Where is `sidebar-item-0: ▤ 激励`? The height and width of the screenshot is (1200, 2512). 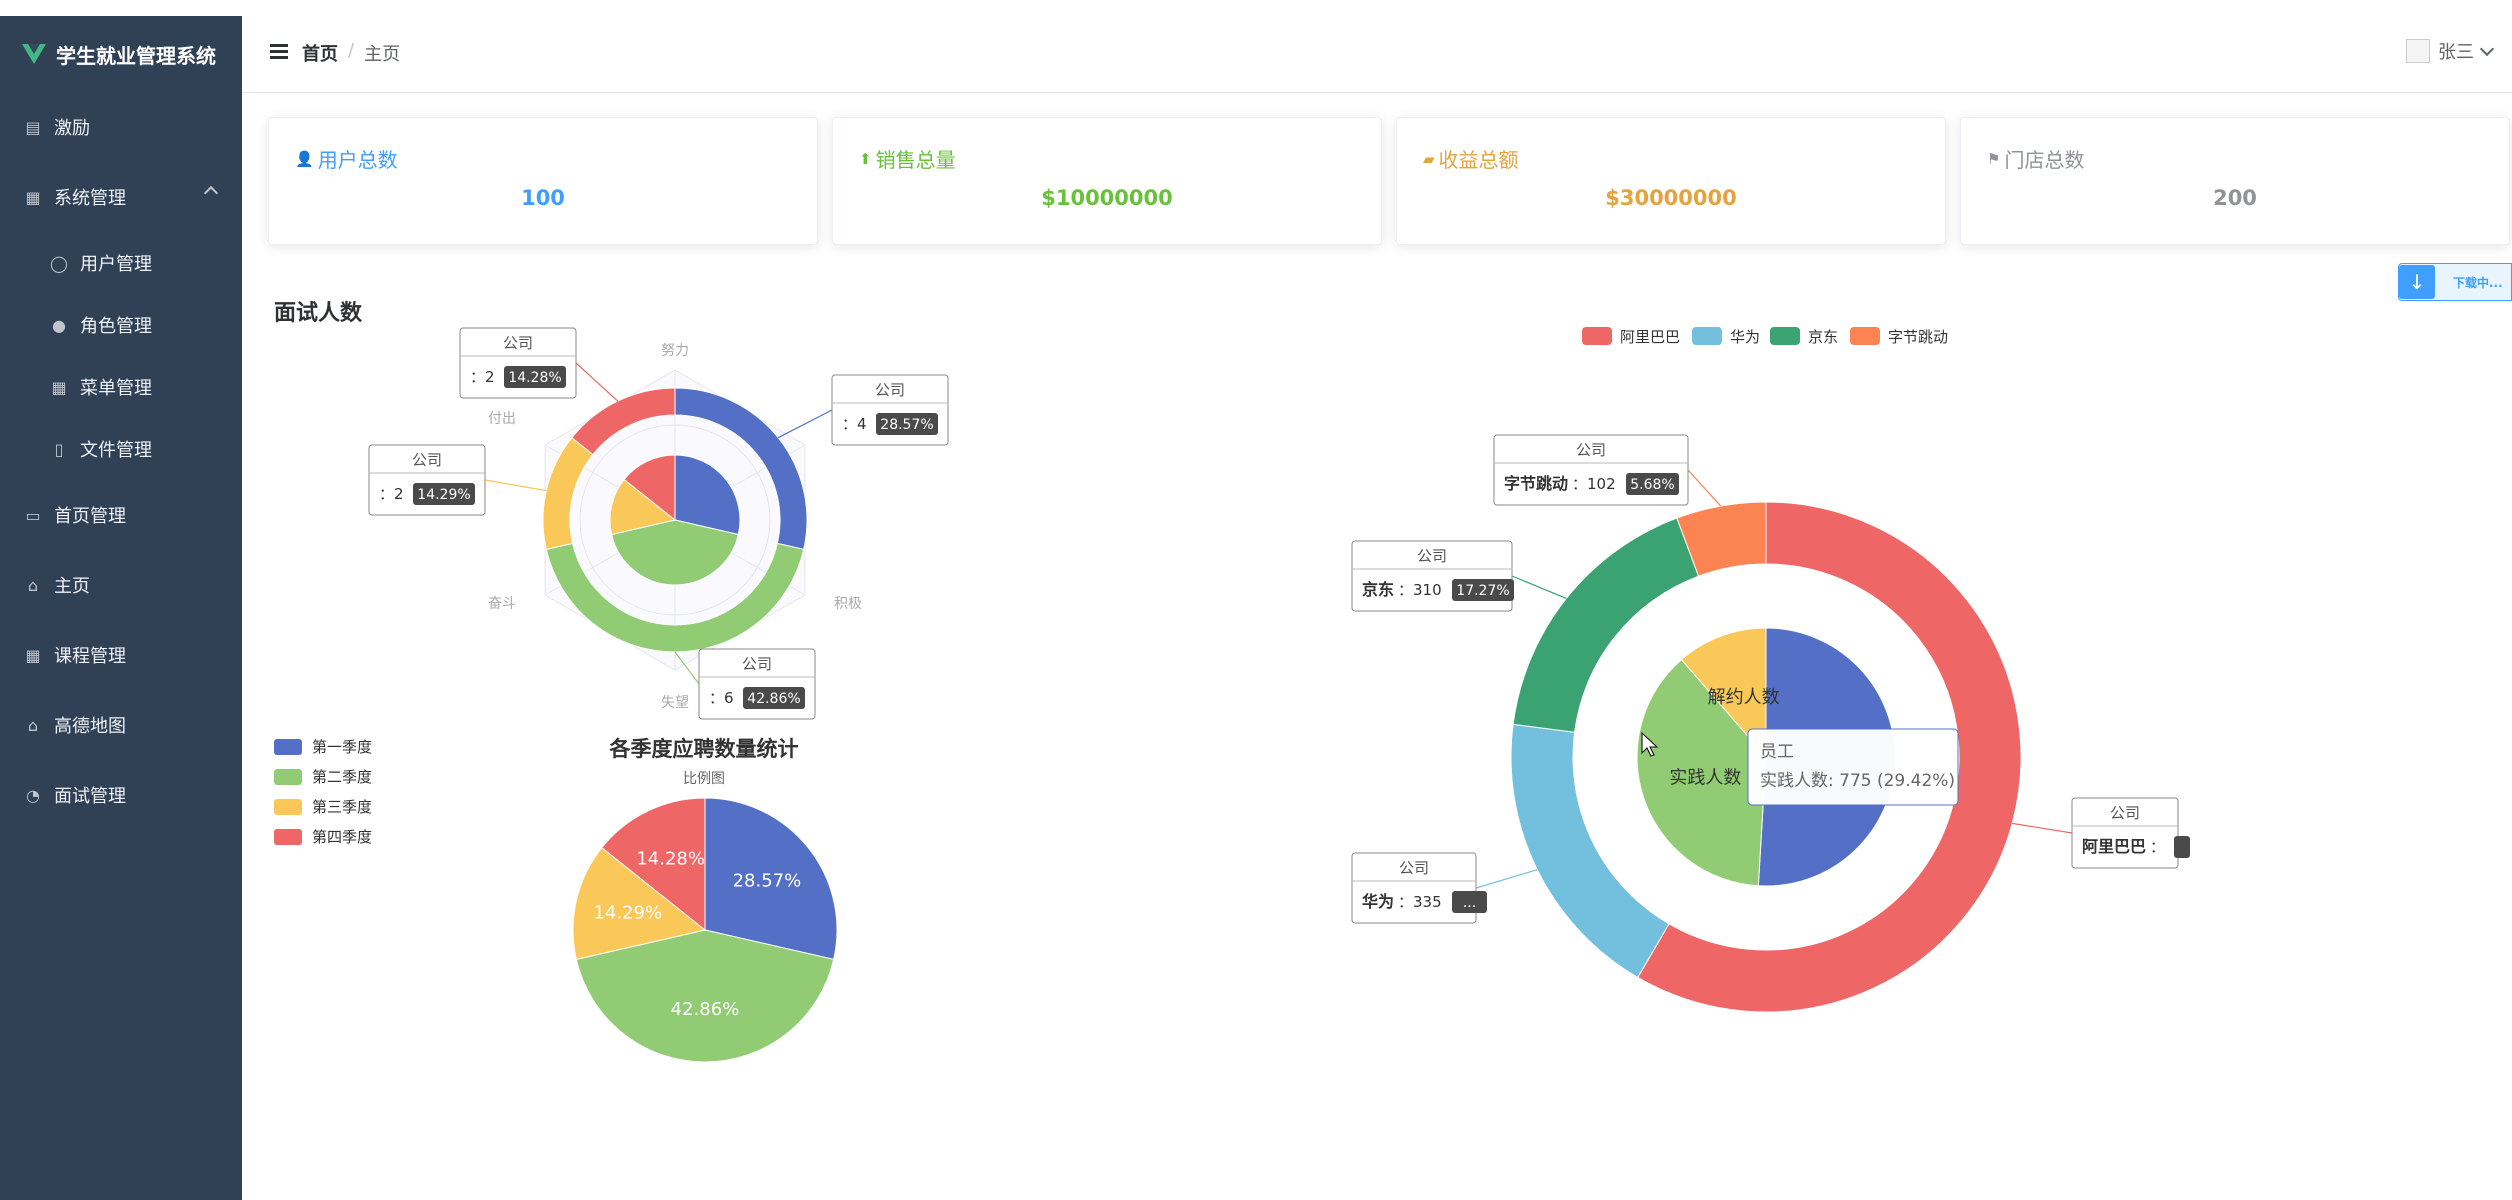
sidebar-item-0: ▤ 激励 is located at coordinates (121, 127).